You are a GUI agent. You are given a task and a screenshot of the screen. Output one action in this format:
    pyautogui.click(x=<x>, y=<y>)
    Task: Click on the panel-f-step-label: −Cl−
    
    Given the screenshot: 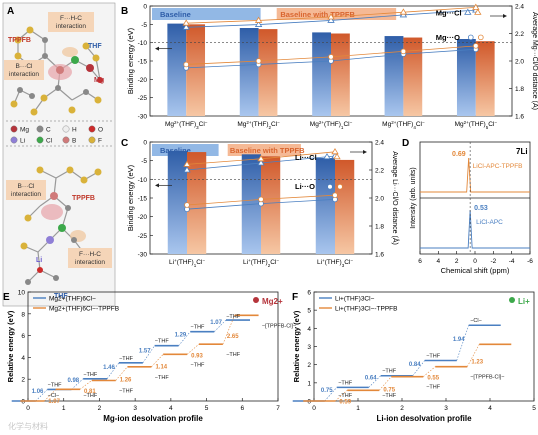 What is the action you would take?
    pyautogui.click(x=476, y=321)
    